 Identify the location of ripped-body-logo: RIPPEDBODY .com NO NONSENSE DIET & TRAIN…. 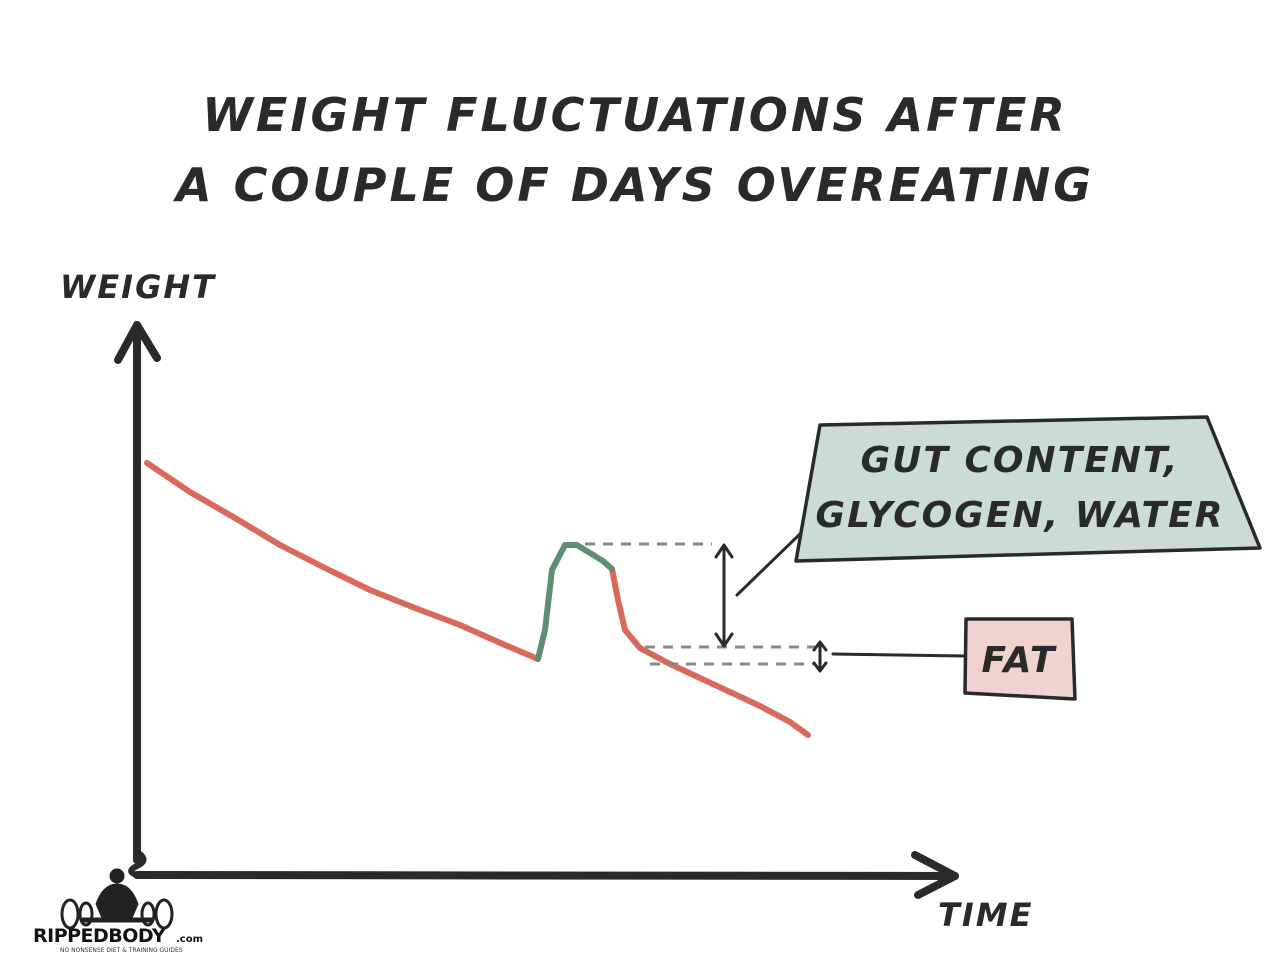
(118, 911).